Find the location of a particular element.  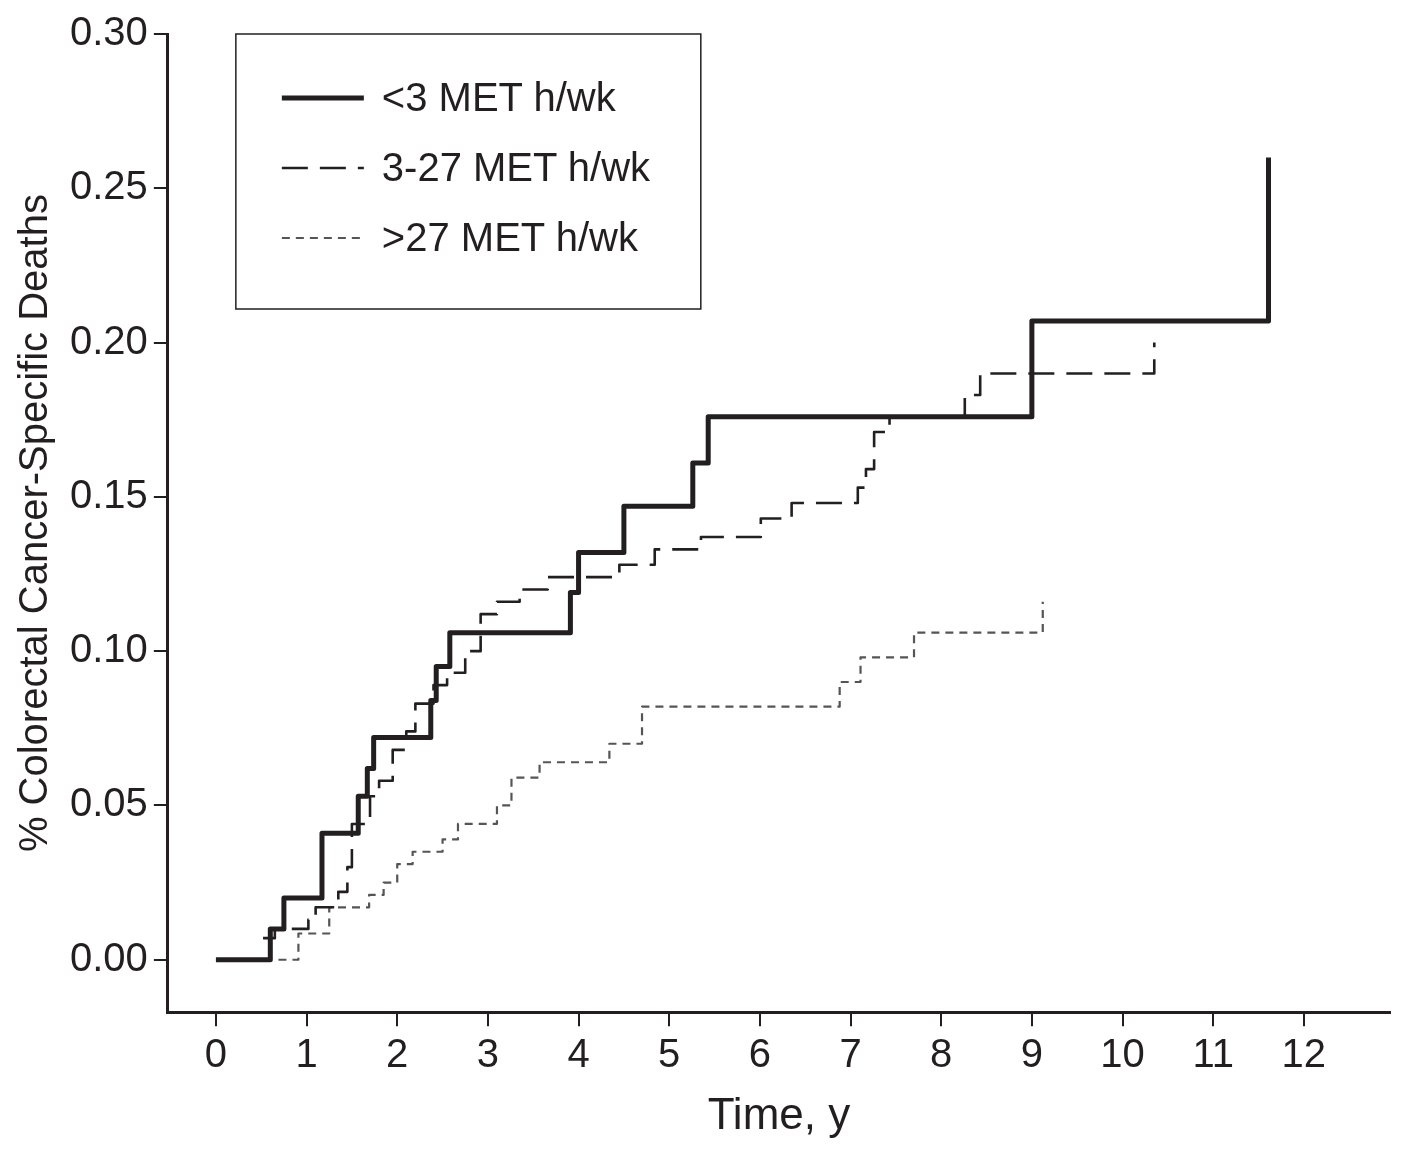

x-tick-label: 10 is located at coordinates (1122, 1053).